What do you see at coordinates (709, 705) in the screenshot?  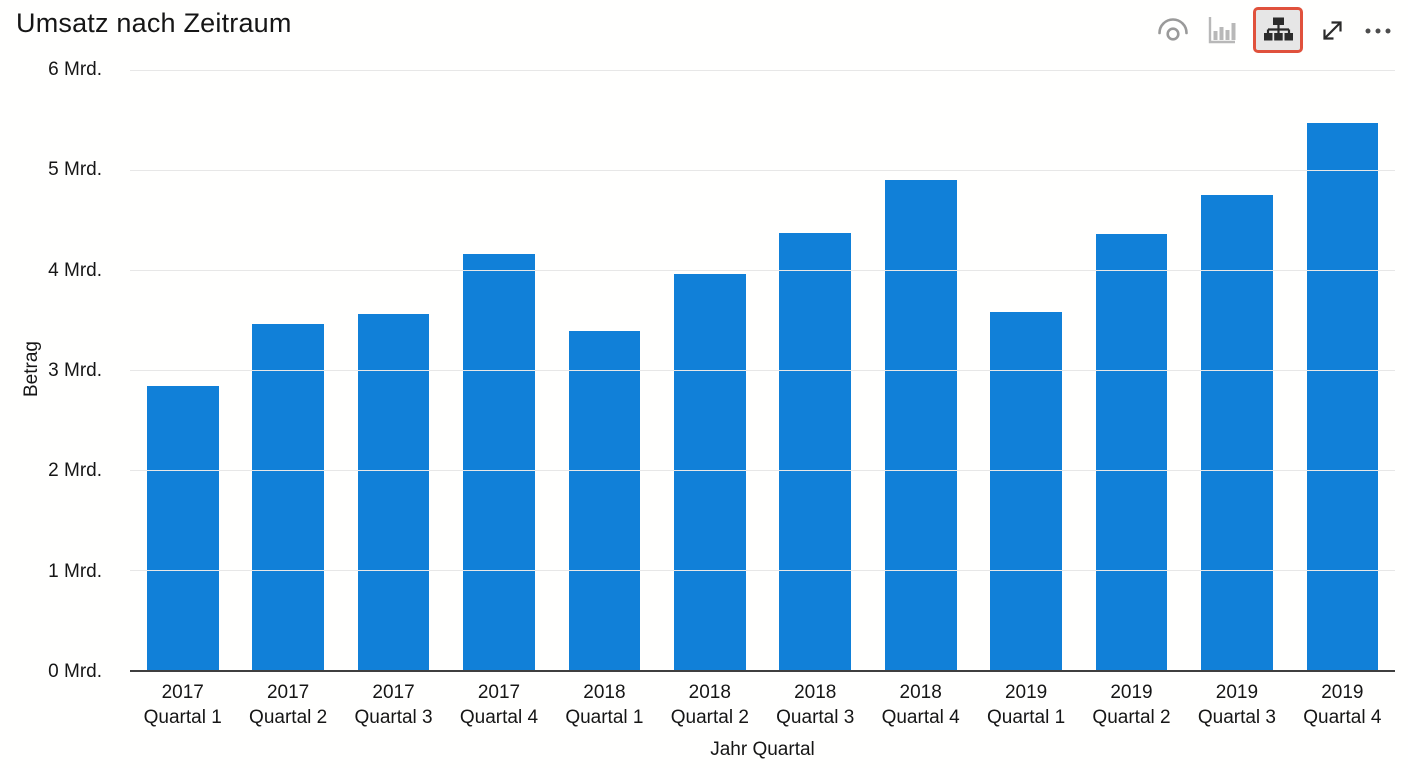 I see `x-tick-label: 2018 Quartal 2` at bounding box center [709, 705].